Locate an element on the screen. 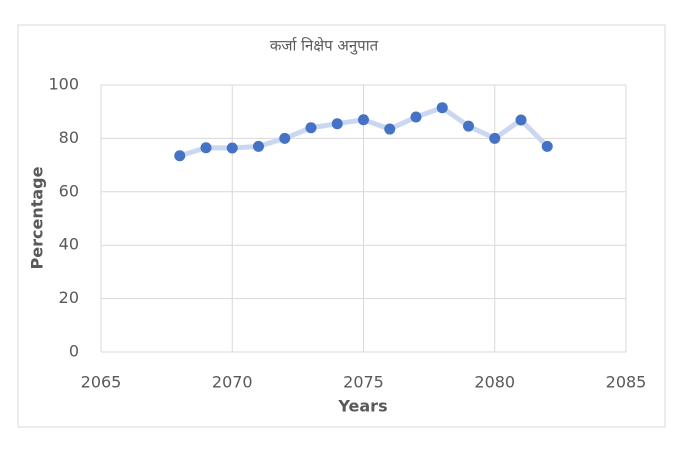 Image resolution: width=682 pixels, height=449 pixels. x-tick-label: 2065 is located at coordinates (101, 382).